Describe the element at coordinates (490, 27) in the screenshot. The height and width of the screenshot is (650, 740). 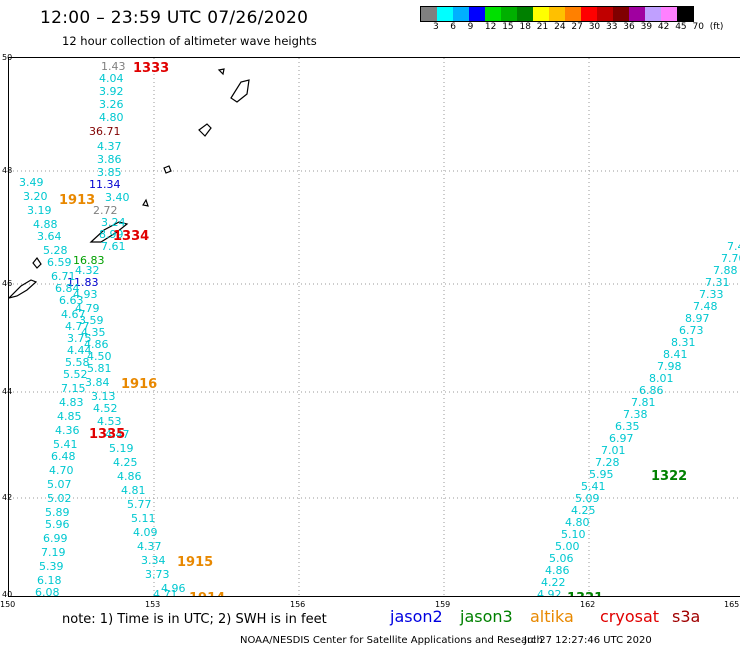
I see `scale-label: 12` at that location.